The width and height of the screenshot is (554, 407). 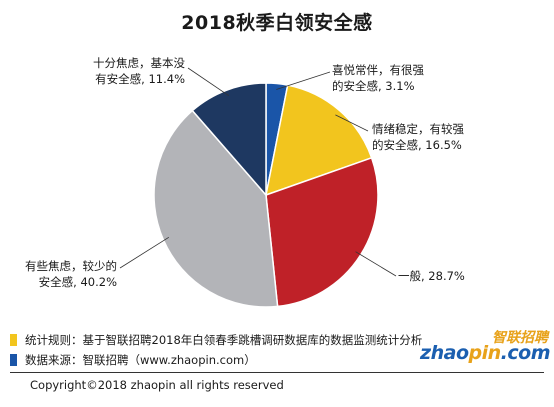 What do you see at coordinates (140, 360) in the screenshot?
I see `note-text: 数据来源：智联招聘（www.zhaopin.com）` at bounding box center [140, 360].